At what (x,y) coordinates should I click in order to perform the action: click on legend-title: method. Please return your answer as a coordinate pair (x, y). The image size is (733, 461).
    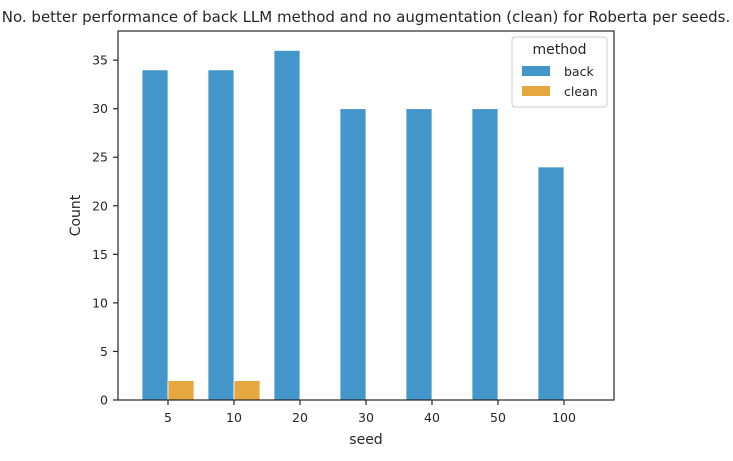
    Looking at the image, I should click on (559, 50).